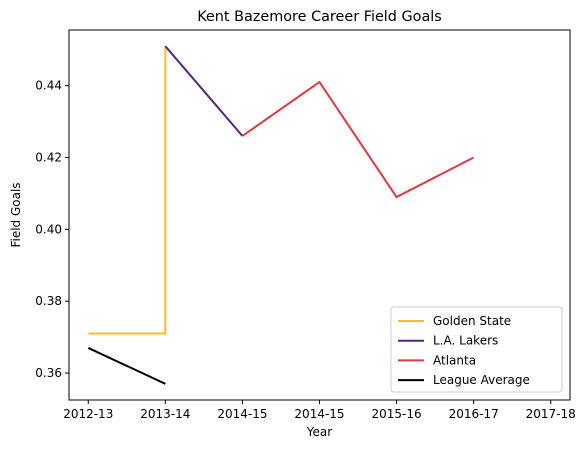  Describe the element at coordinates (165, 414) in the screenshot. I see `x-tick-label: 2013-14` at that location.